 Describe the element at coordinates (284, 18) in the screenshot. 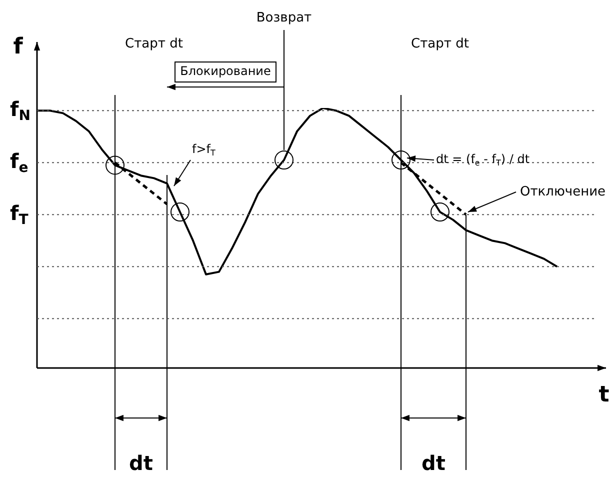

I see `text: Возврат` at that location.